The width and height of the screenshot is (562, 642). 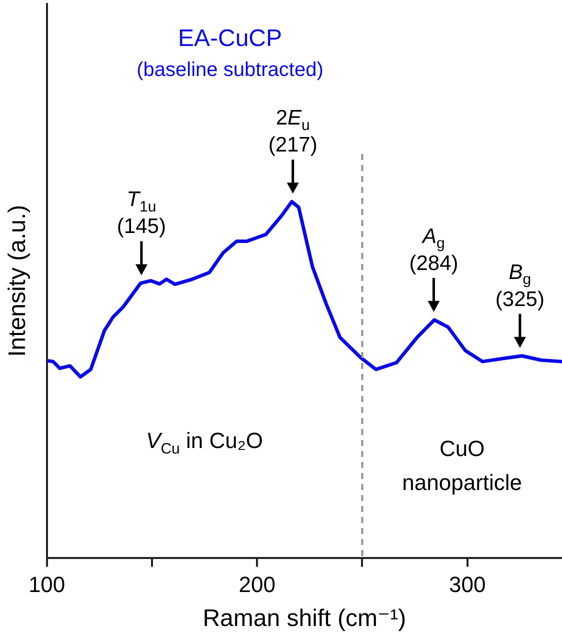 What do you see at coordinates (467, 585) in the screenshot?
I see `x-tick-label: 300` at bounding box center [467, 585].